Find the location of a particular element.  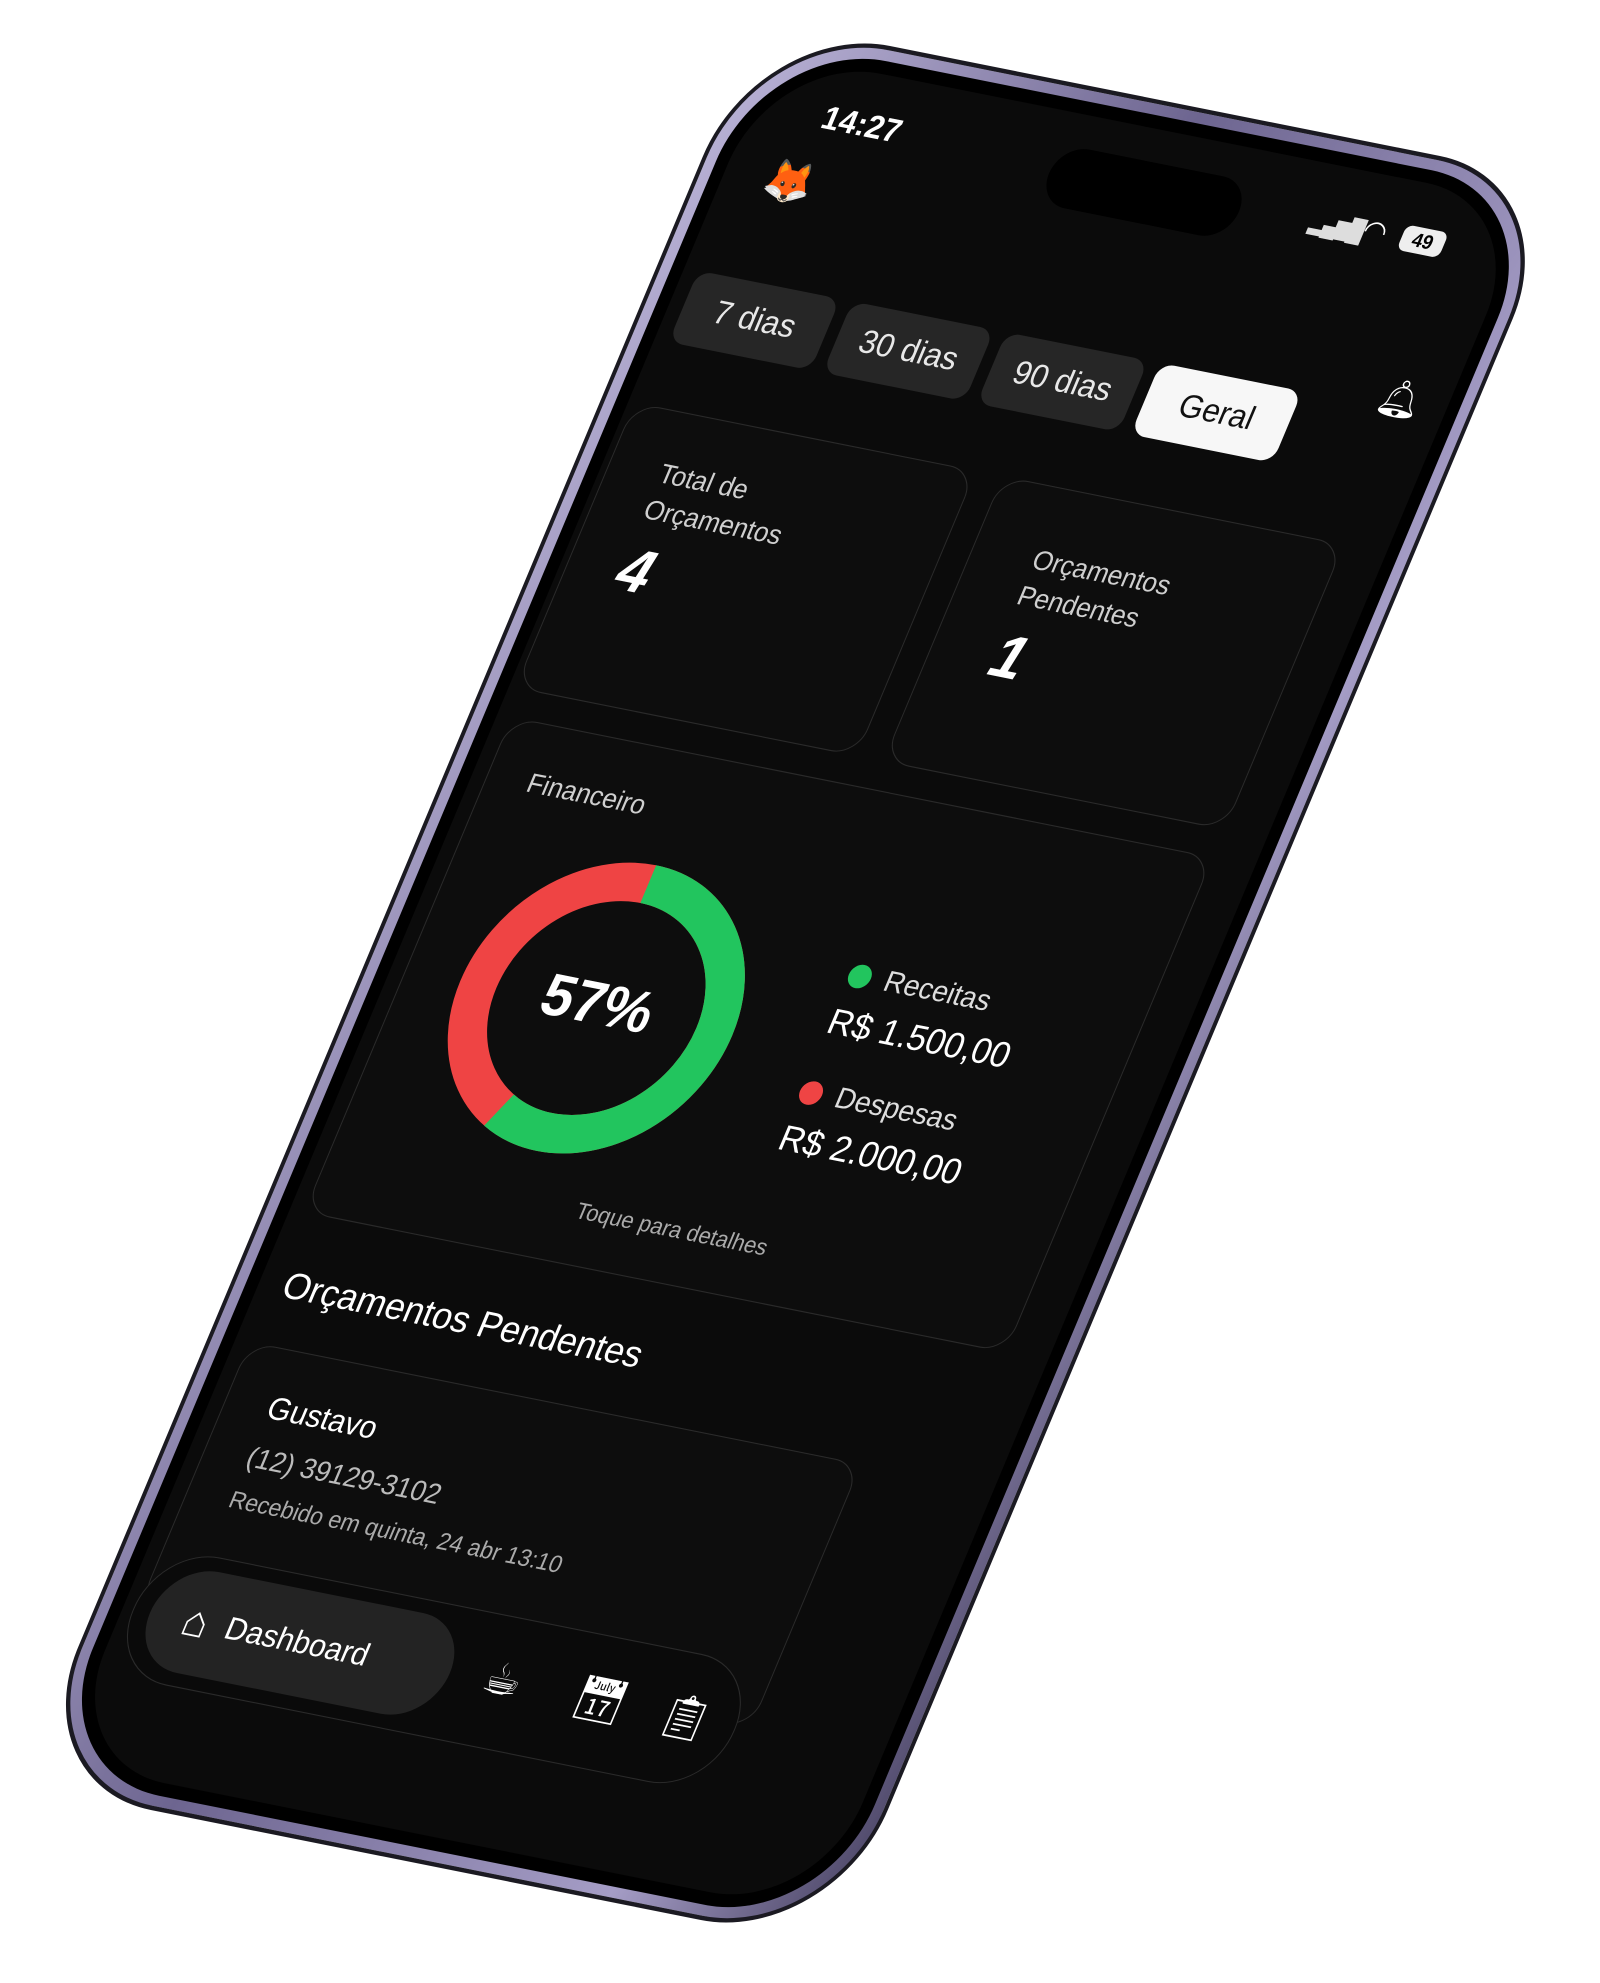

status-time: 14:27 is located at coordinates (861, 125).